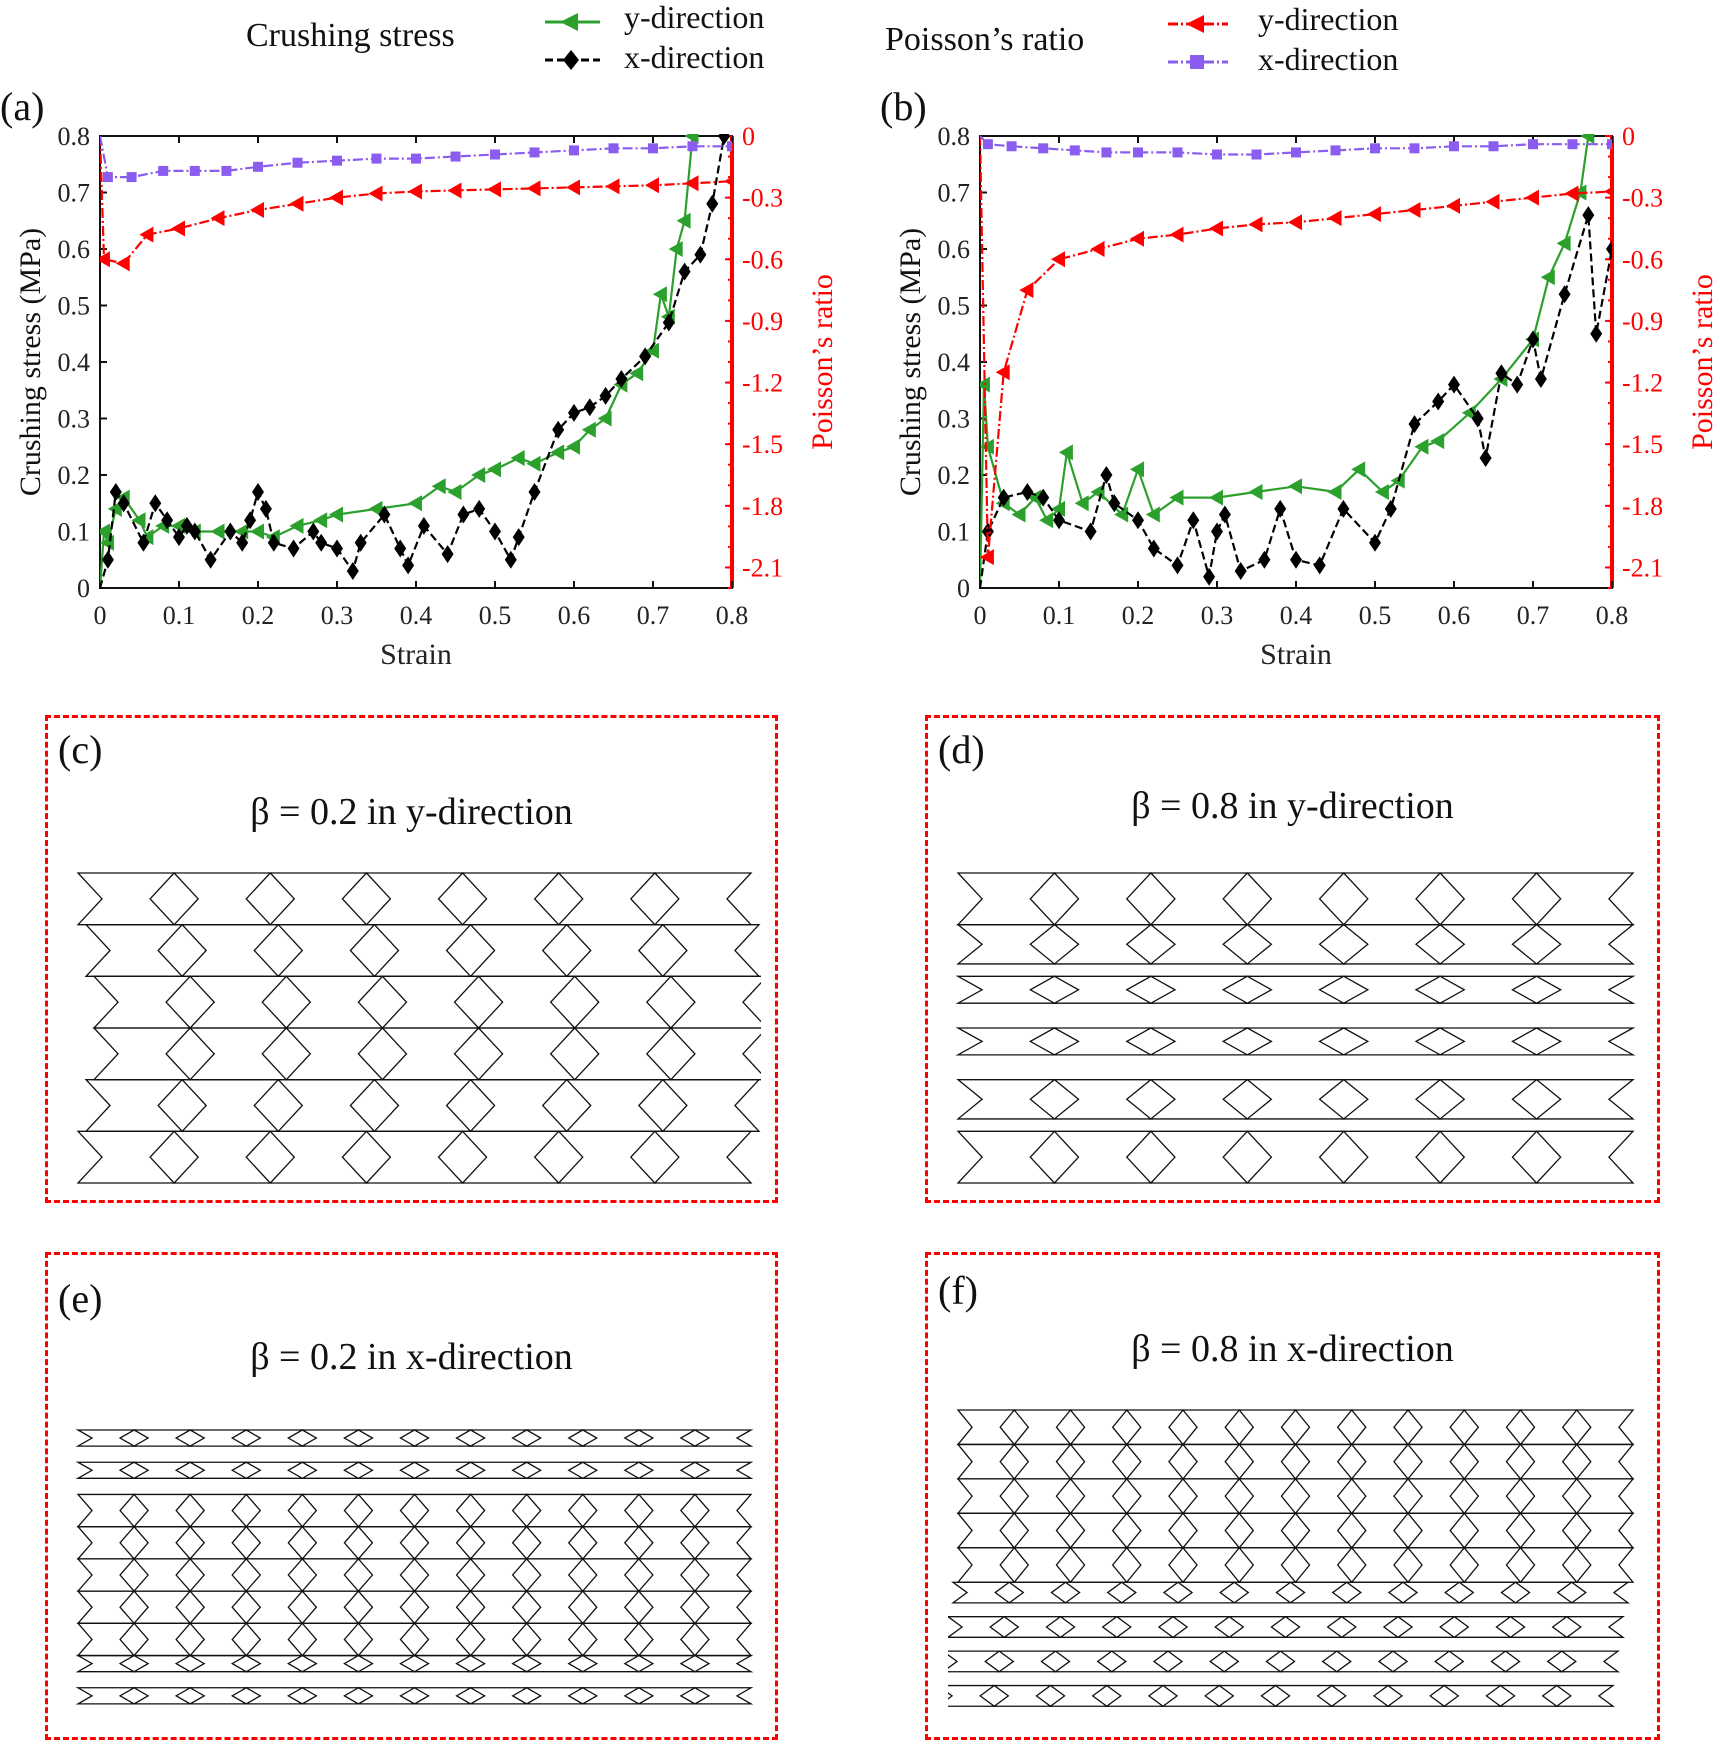  Describe the element at coordinates (179, 615) in the screenshot. I see `x-tick-label: 0.1` at that location.